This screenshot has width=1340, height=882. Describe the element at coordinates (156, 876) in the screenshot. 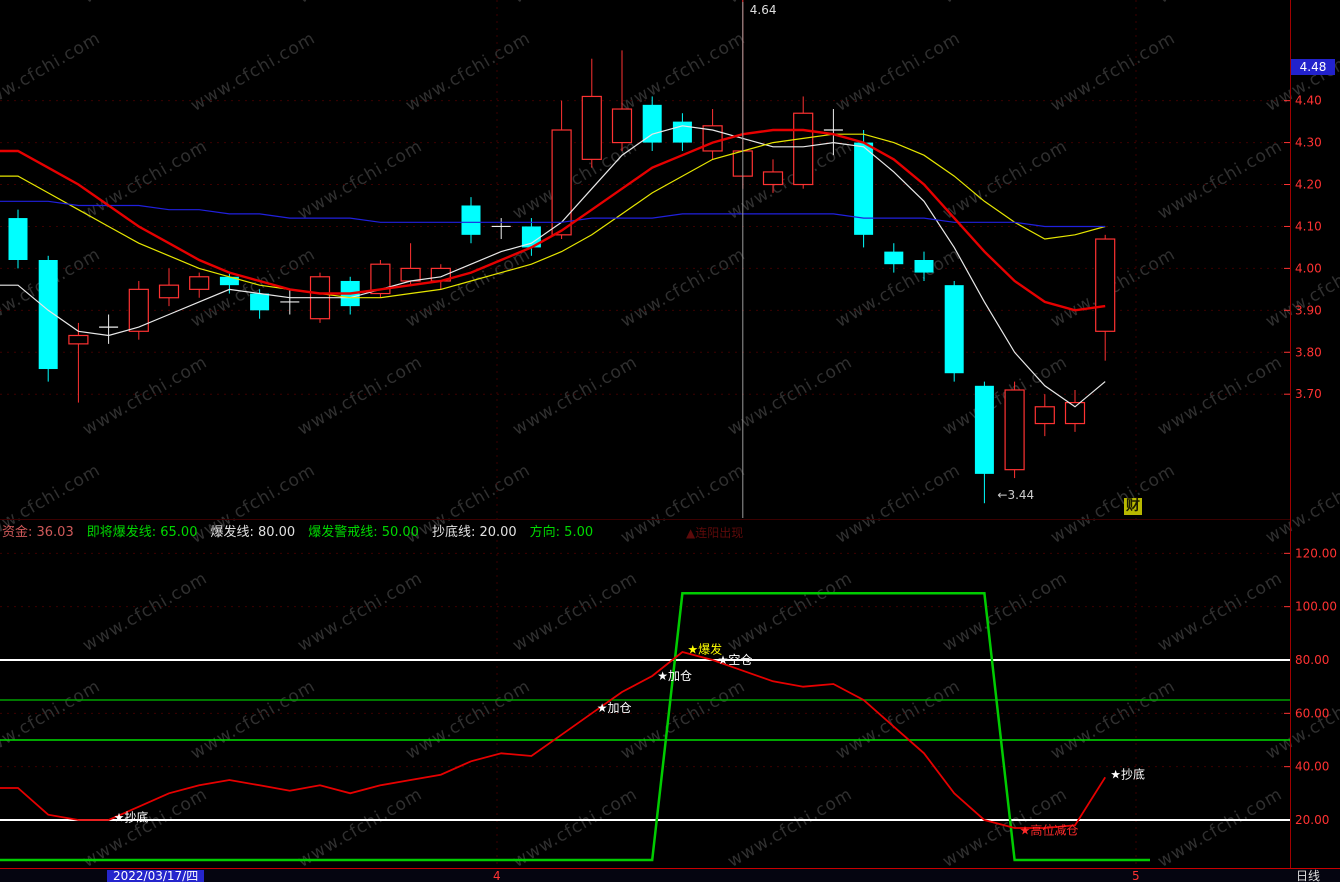

I see `date-label: 2022/03/17/四` at that location.